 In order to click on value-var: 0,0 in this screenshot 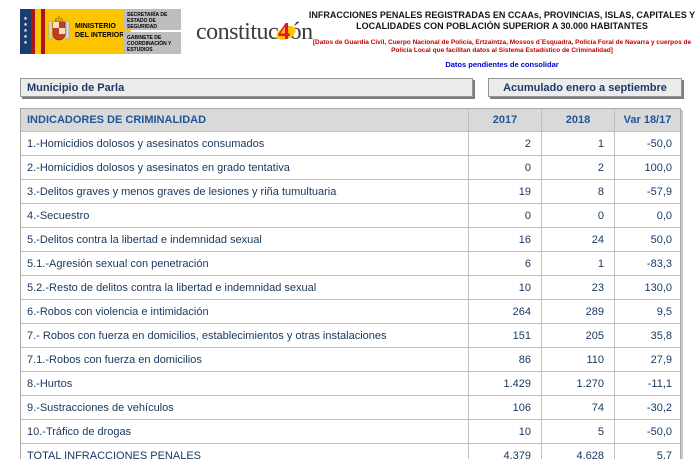, I will do `click(647, 215)`.